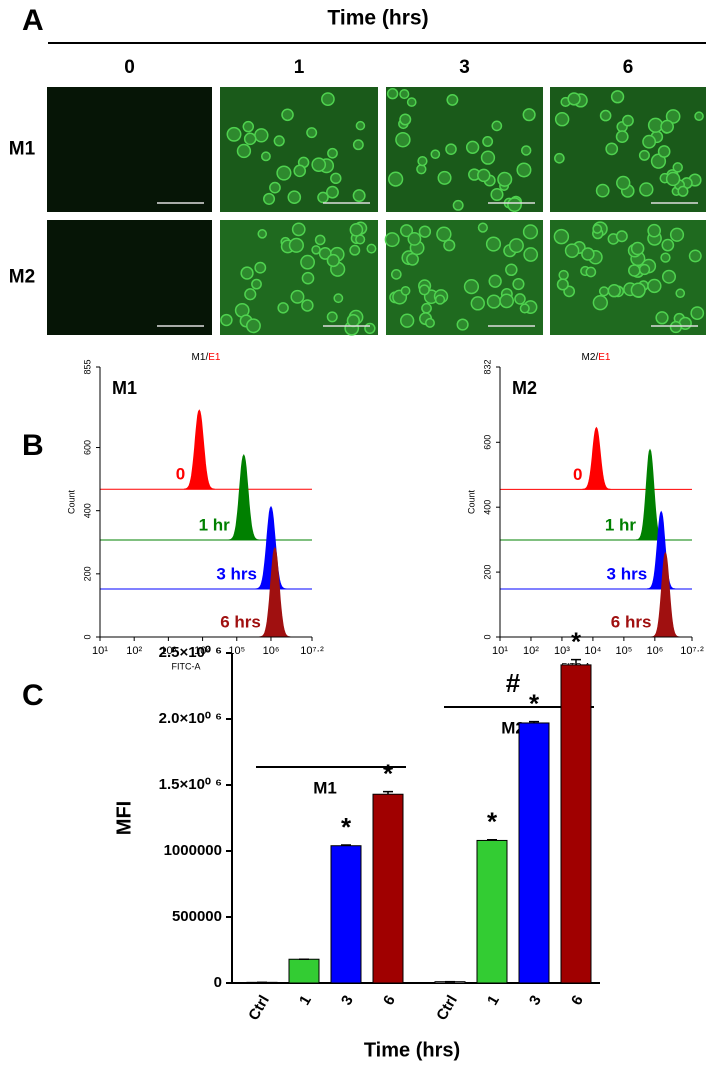  What do you see at coordinates (492, 840) in the screenshot?
I see `error-bar` at bounding box center [492, 840].